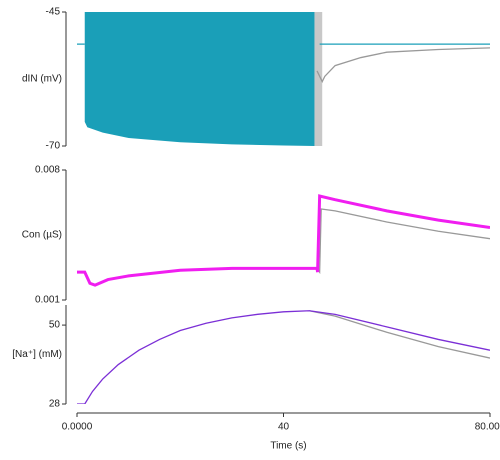 The image size is (500, 460). I want to click on y-axis-label: Con (µS), so click(42, 235).